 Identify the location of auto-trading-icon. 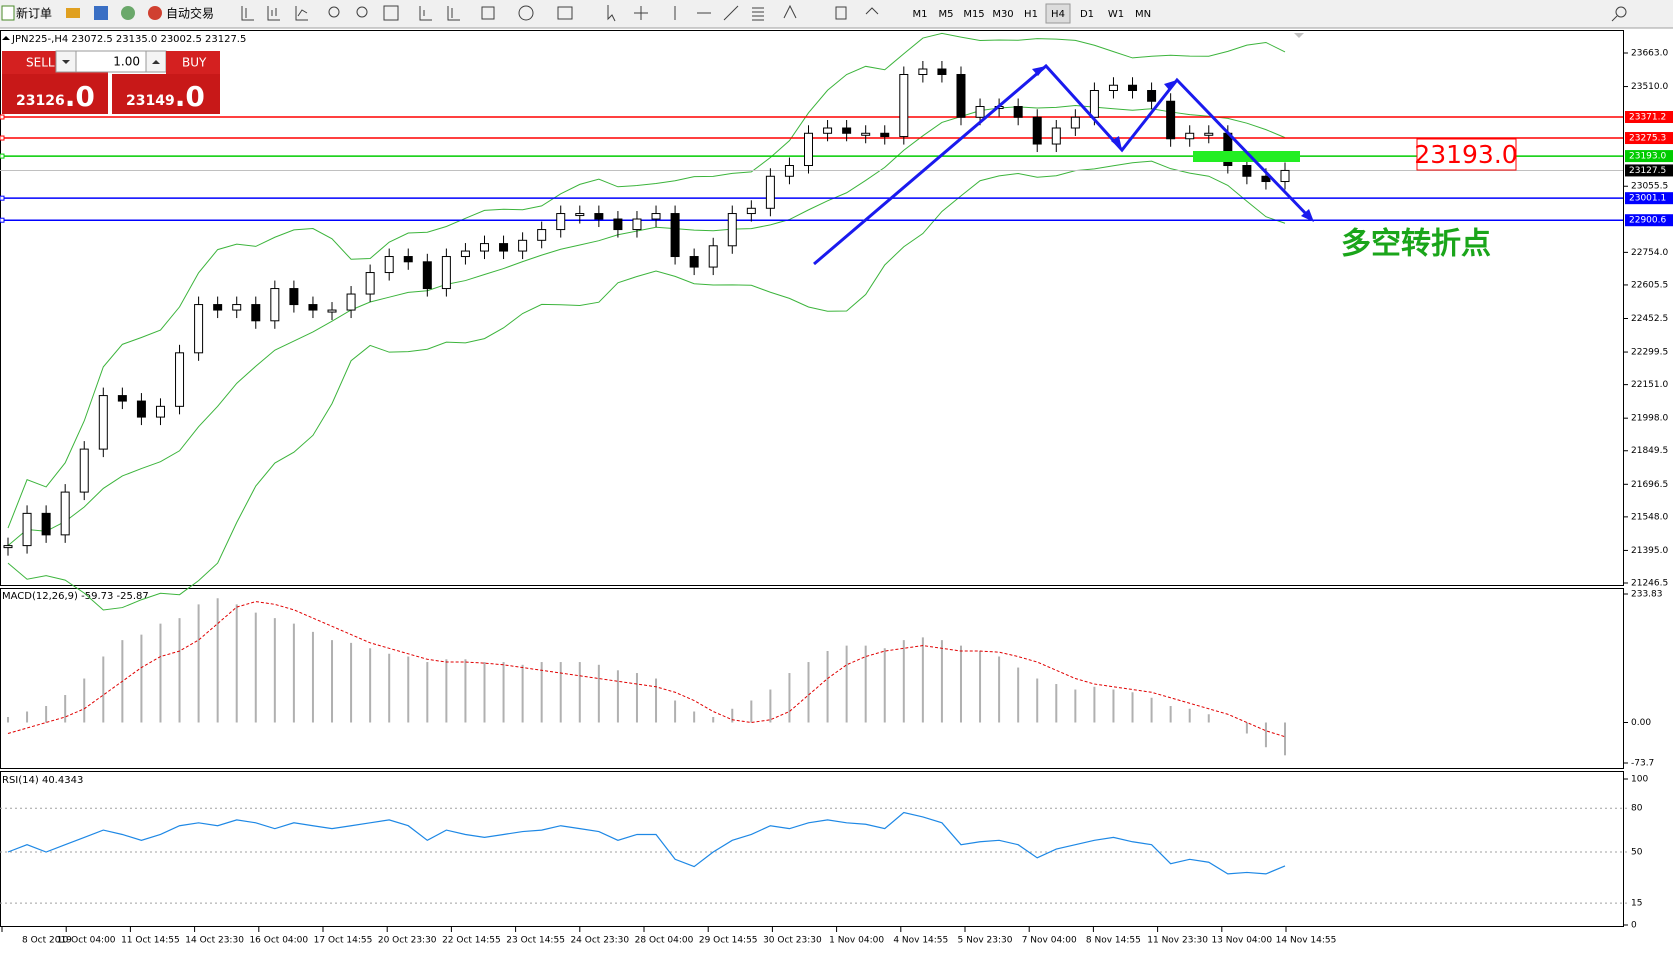
(155, 13).